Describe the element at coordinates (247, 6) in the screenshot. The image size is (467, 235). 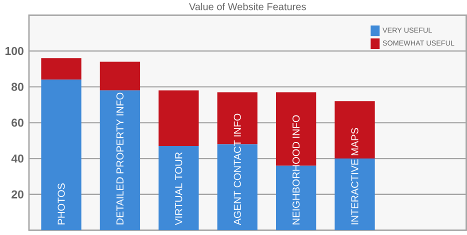
I see `chart-title: Value of Website Features` at that location.